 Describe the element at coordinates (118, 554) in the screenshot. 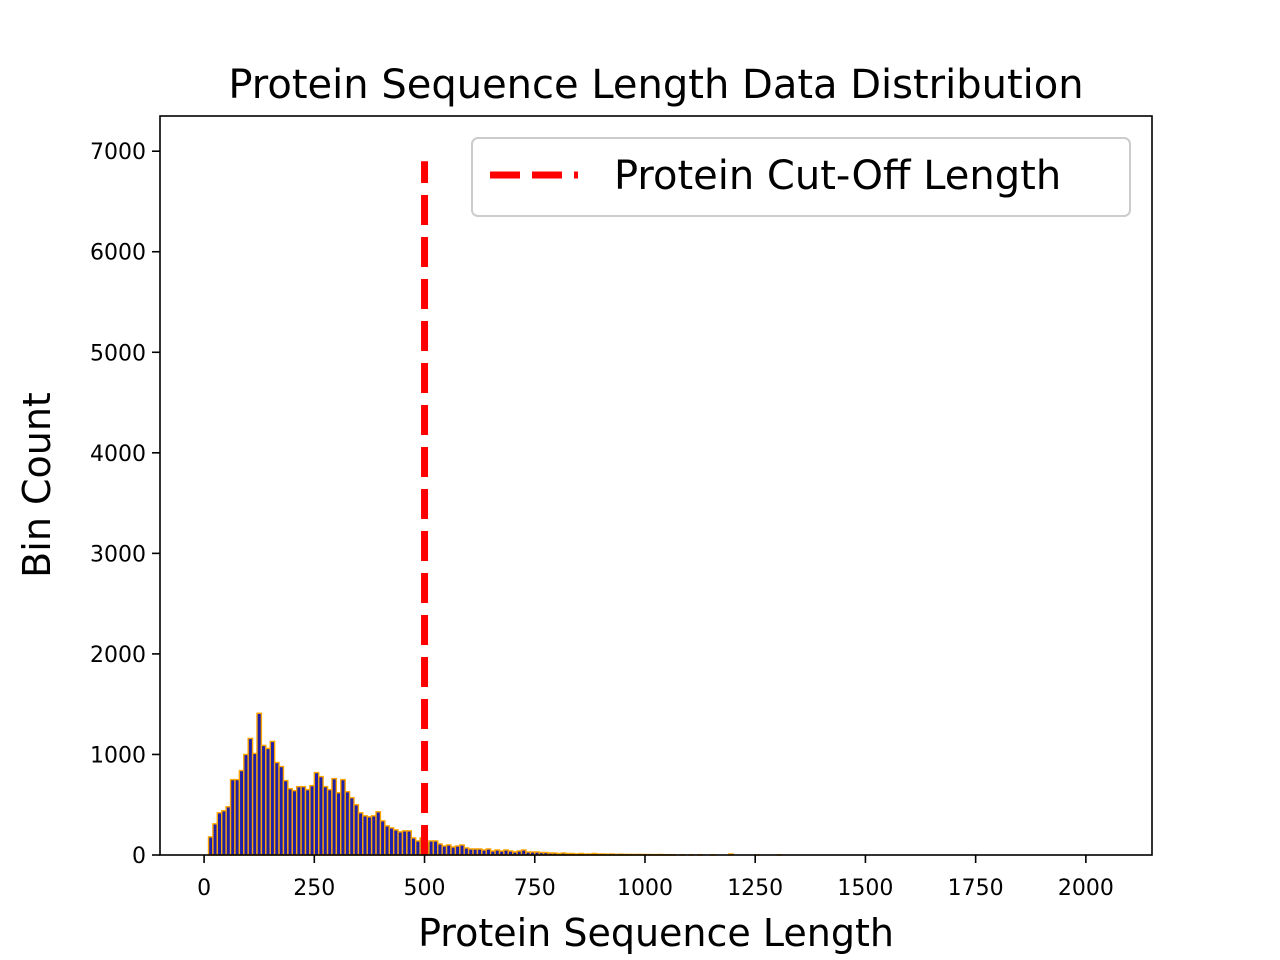

I see `y-tick-label: 3000` at that location.